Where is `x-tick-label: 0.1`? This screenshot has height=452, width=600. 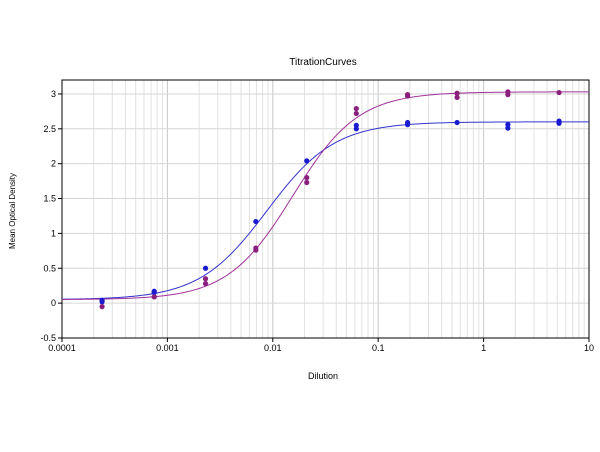 x-tick-label: 0.1 is located at coordinates (378, 348).